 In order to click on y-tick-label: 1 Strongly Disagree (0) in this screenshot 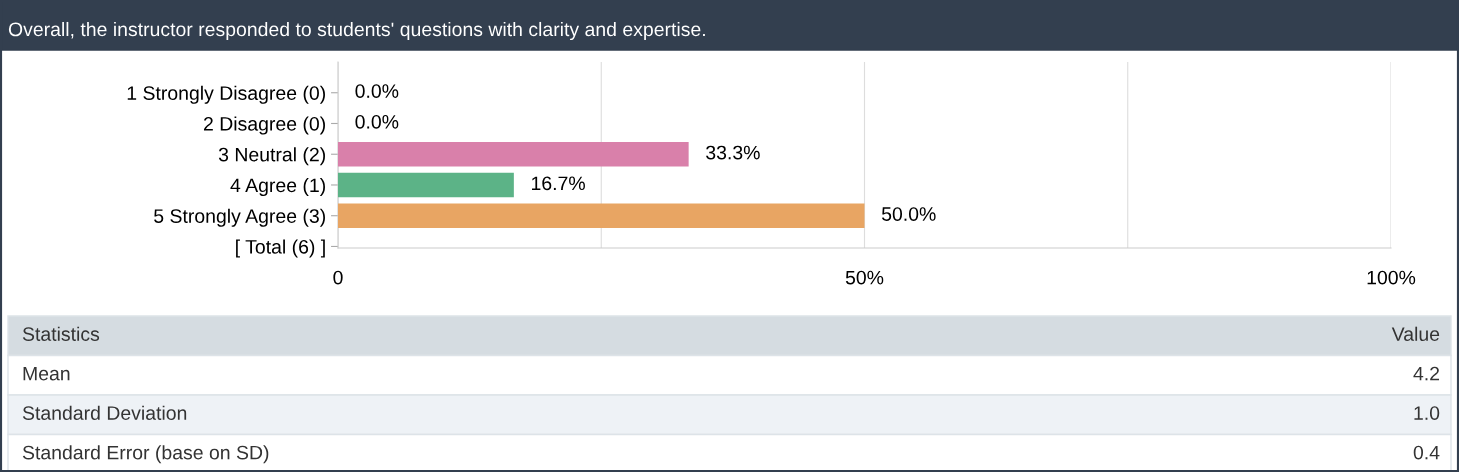, I will do `click(226, 94)`.